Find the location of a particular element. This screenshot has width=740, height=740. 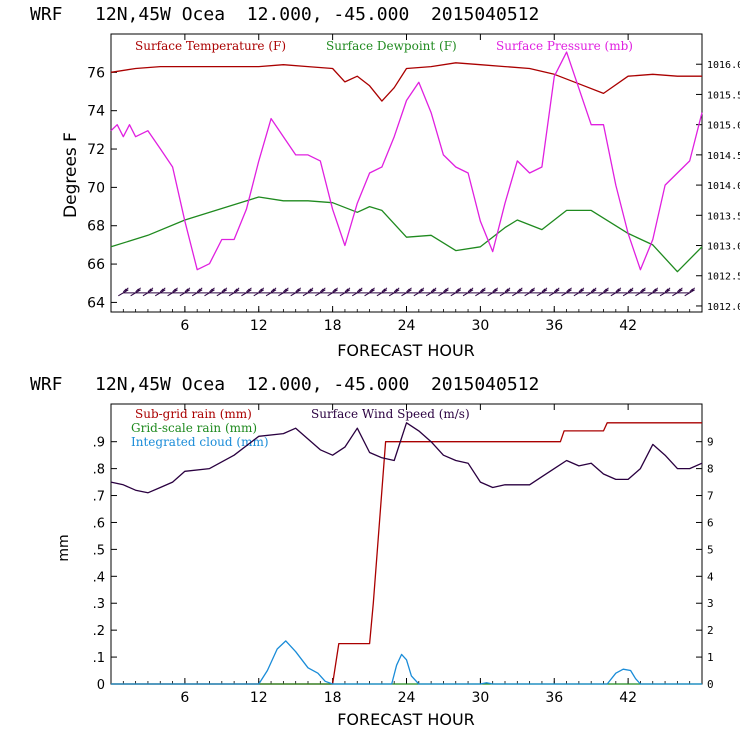

y-left-tick-label: 0 is located at coordinates (101, 685).